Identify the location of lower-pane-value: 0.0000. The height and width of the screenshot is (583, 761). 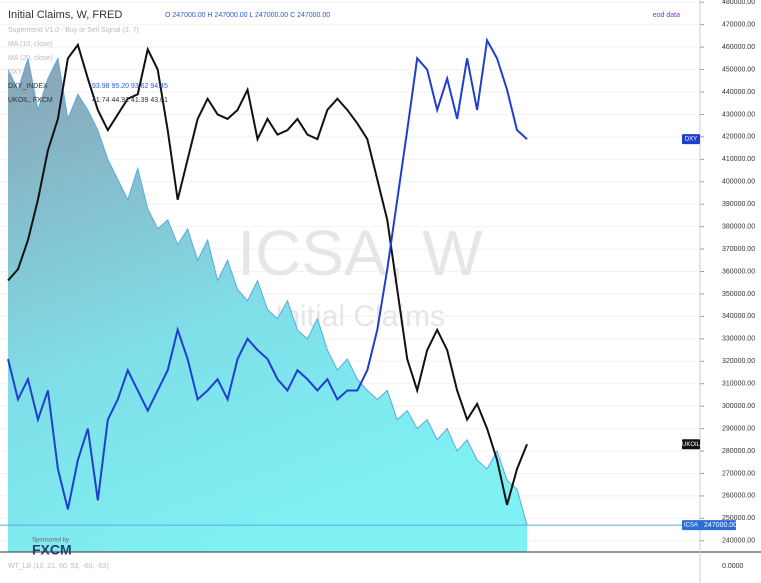
(733, 566).